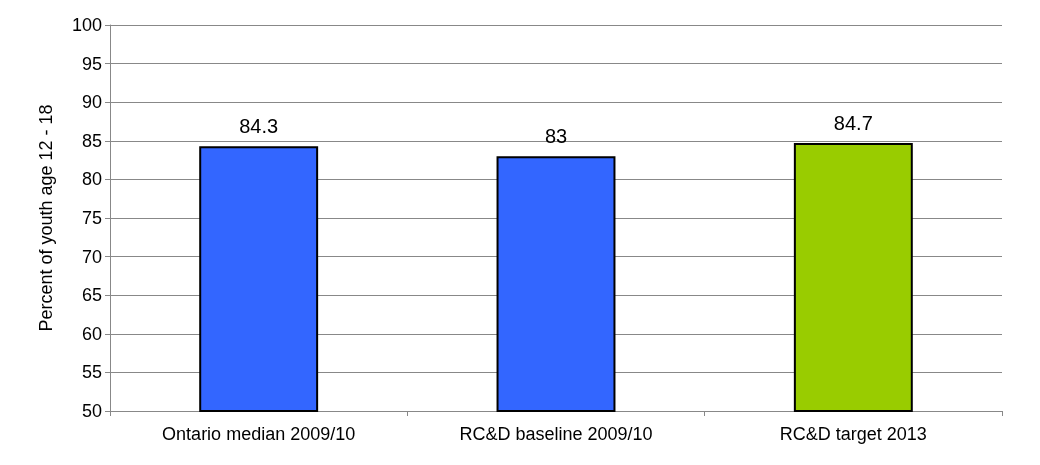  What do you see at coordinates (91, 256) in the screenshot?
I see `y-tick-label: 70` at bounding box center [91, 256].